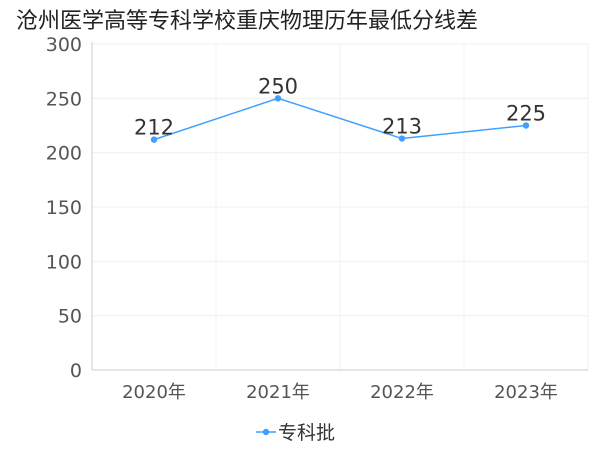 Image resolution: width=600 pixels, height=454 pixels. What do you see at coordinates (154, 128) in the screenshot?
I see `data-label: 212` at bounding box center [154, 128].